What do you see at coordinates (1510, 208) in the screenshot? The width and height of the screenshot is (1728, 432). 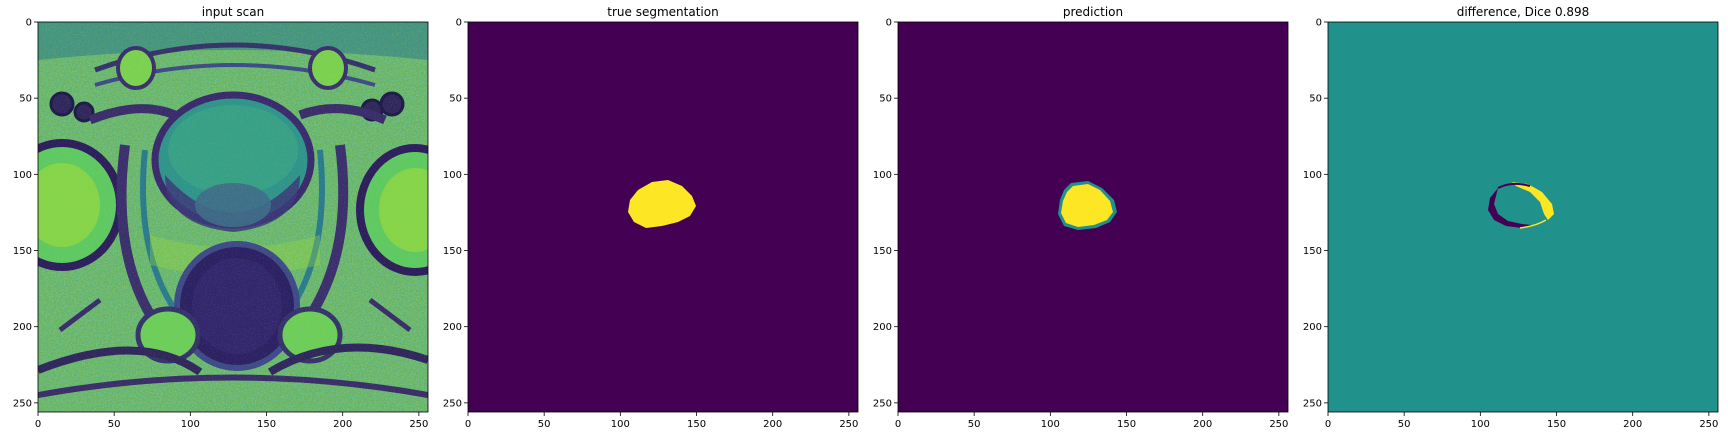 I see `difference-negative-region` at bounding box center [1510, 208].